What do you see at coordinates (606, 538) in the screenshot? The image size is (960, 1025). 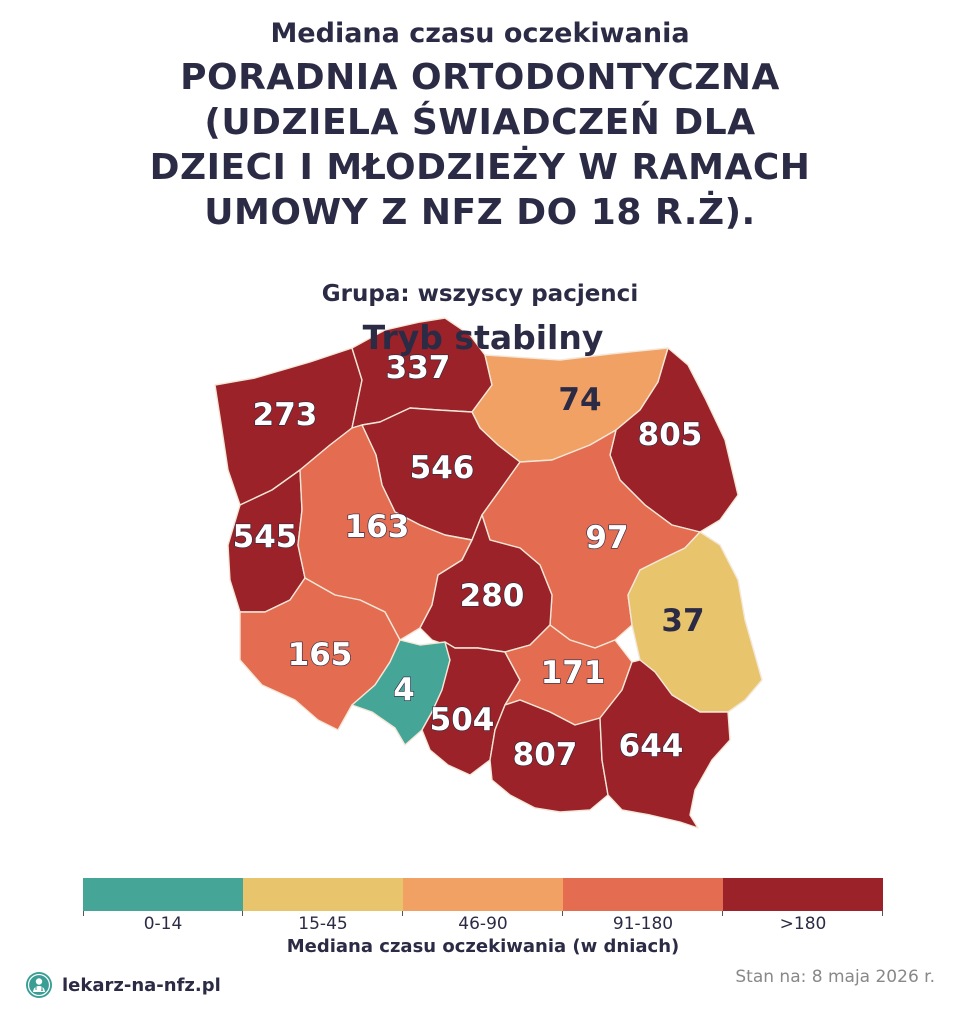 I see `region-value-mazowieckie: 97` at bounding box center [606, 538].